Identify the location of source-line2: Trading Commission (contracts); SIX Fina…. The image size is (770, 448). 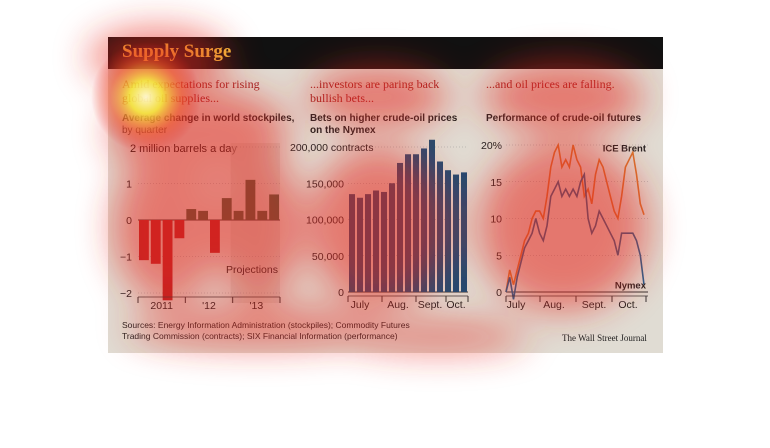
(260, 336).